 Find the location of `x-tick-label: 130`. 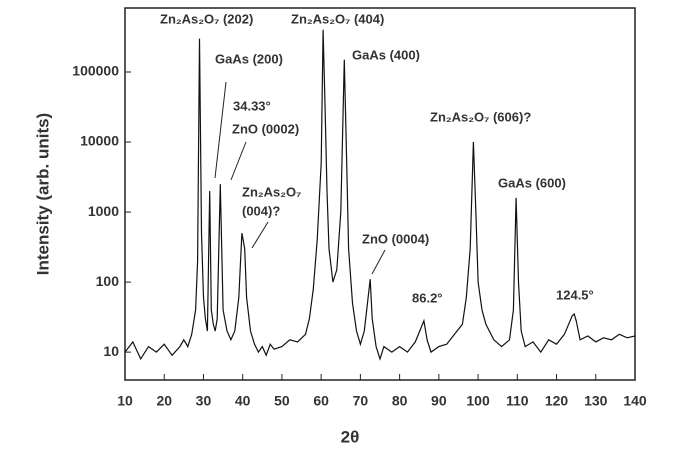

x-tick-label: 130 is located at coordinates (596, 401).